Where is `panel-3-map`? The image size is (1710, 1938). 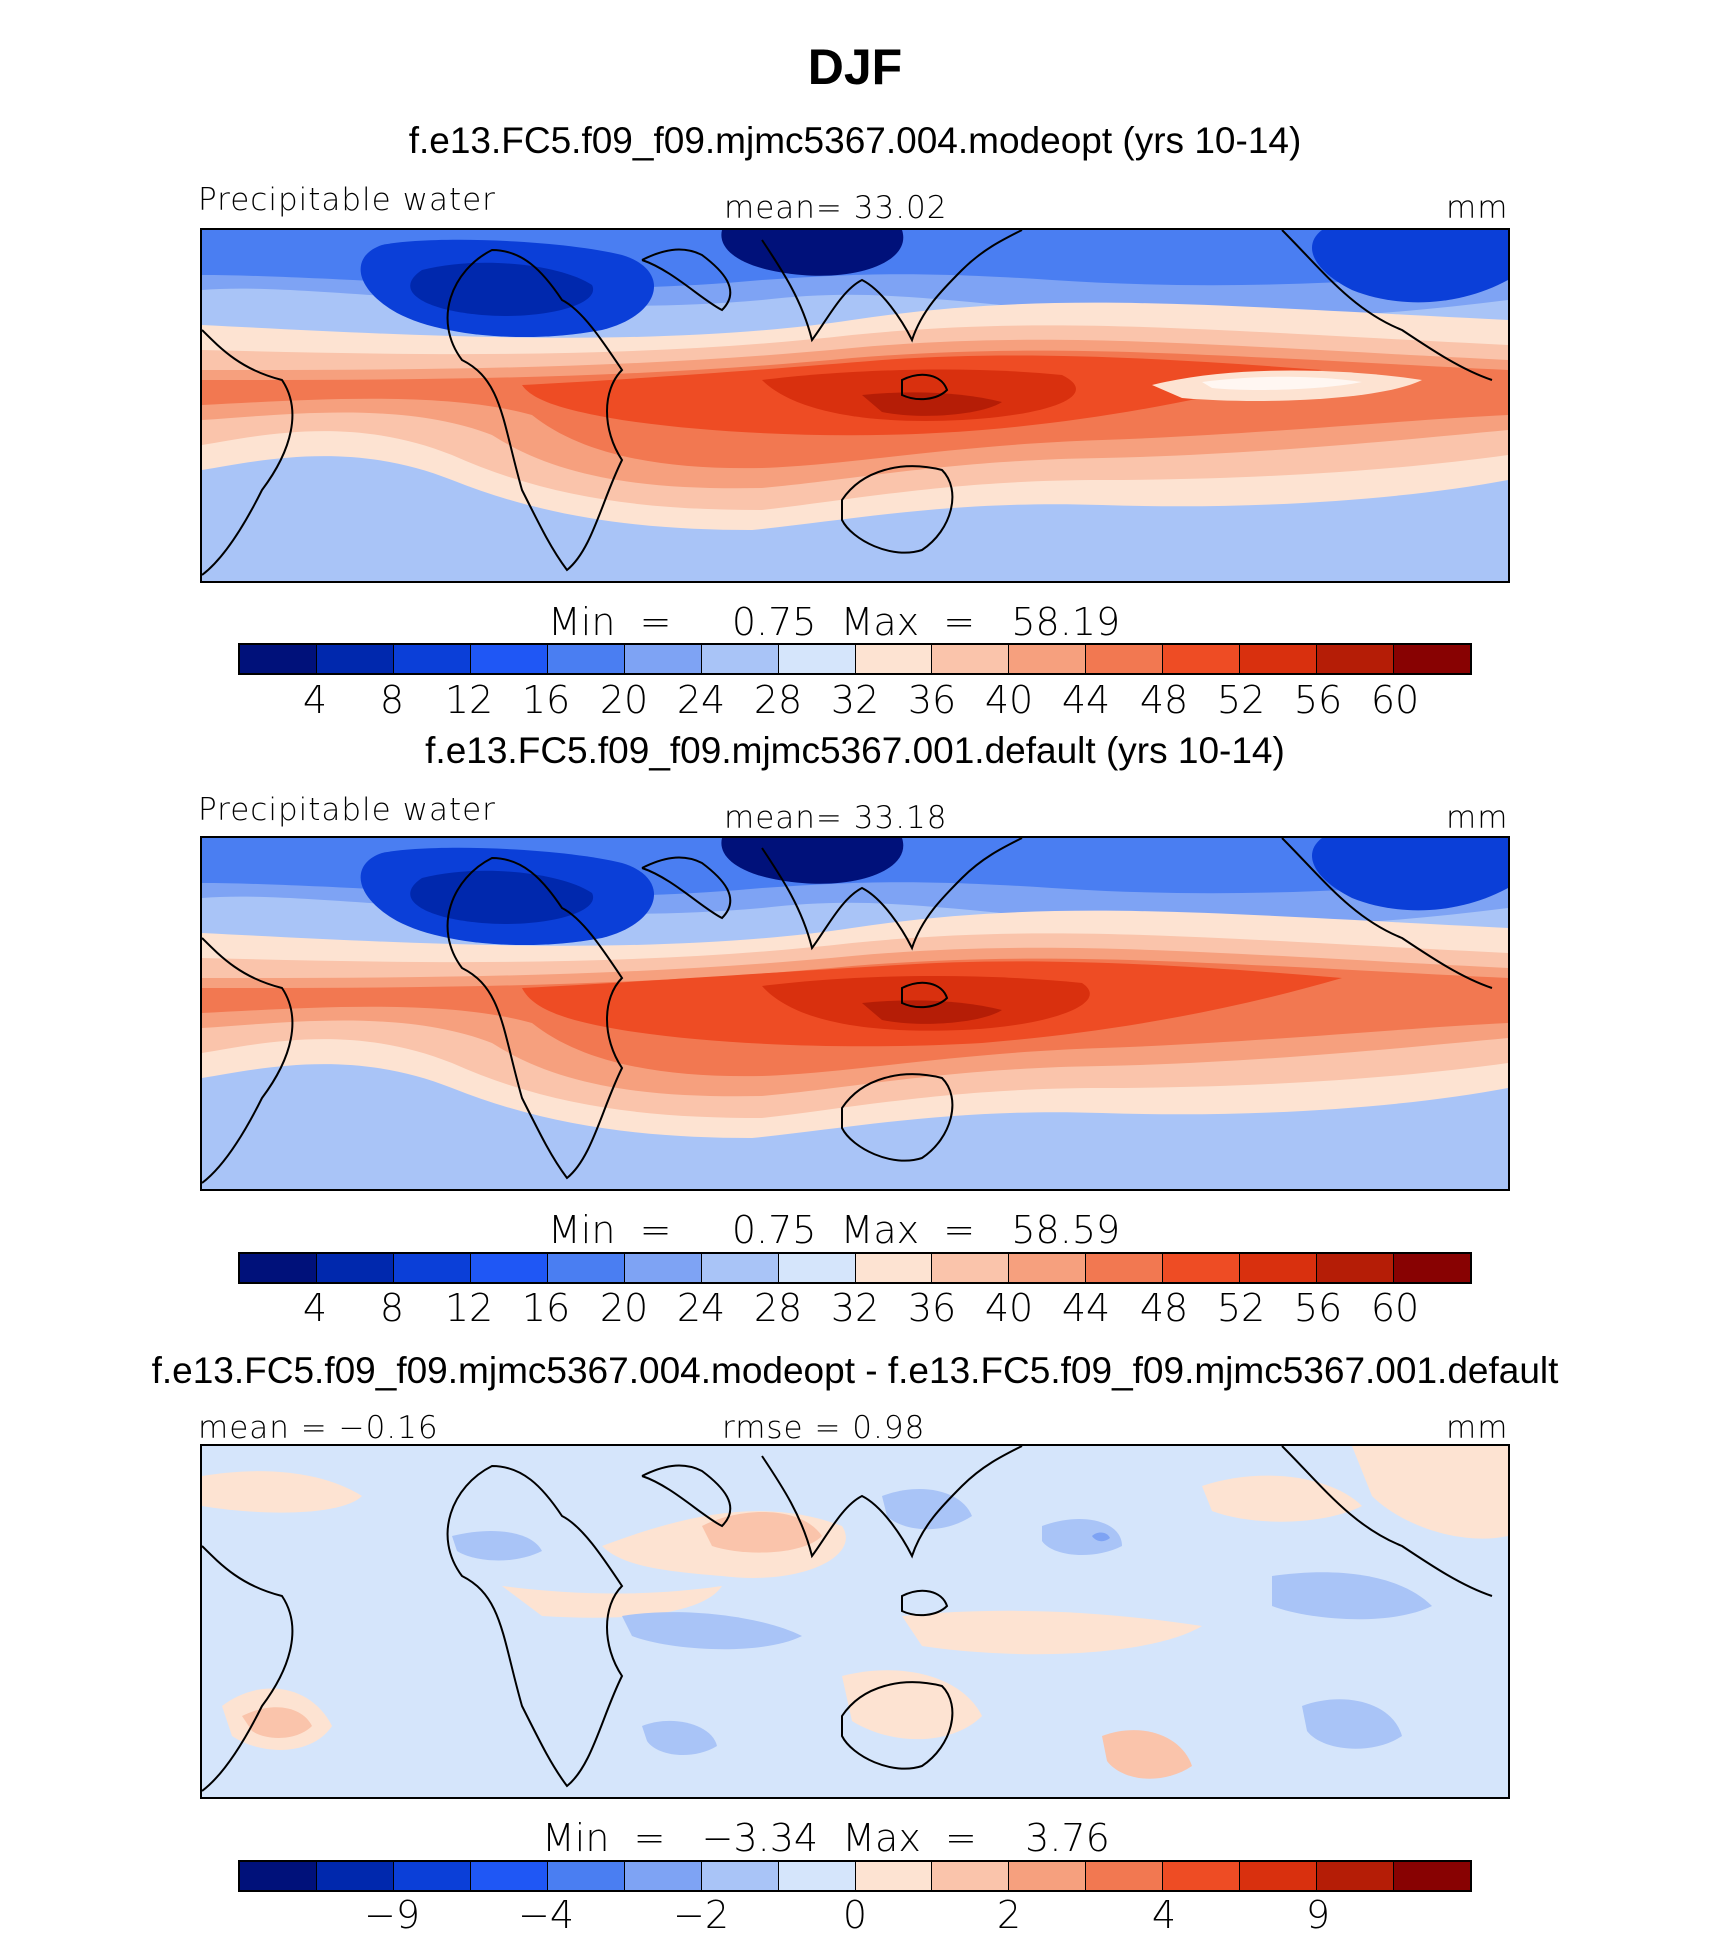 panel-3-map is located at coordinates (855, 1621).